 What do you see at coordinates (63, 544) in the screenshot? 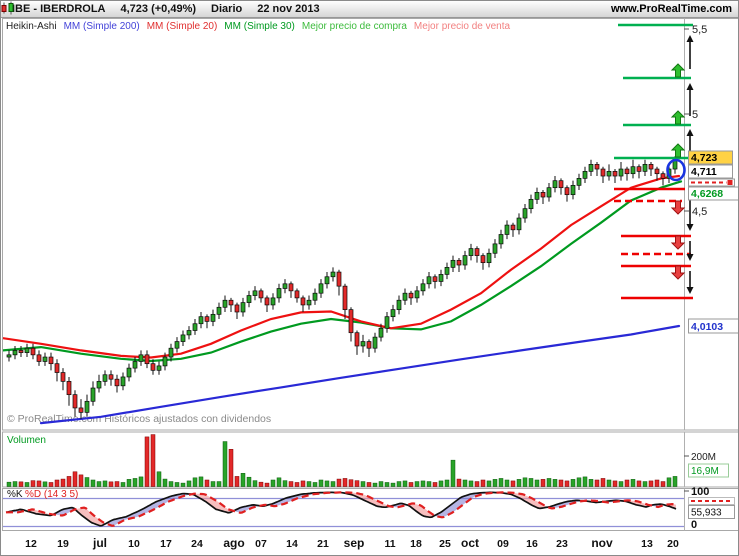
I see `day-label: 19` at bounding box center [63, 544].